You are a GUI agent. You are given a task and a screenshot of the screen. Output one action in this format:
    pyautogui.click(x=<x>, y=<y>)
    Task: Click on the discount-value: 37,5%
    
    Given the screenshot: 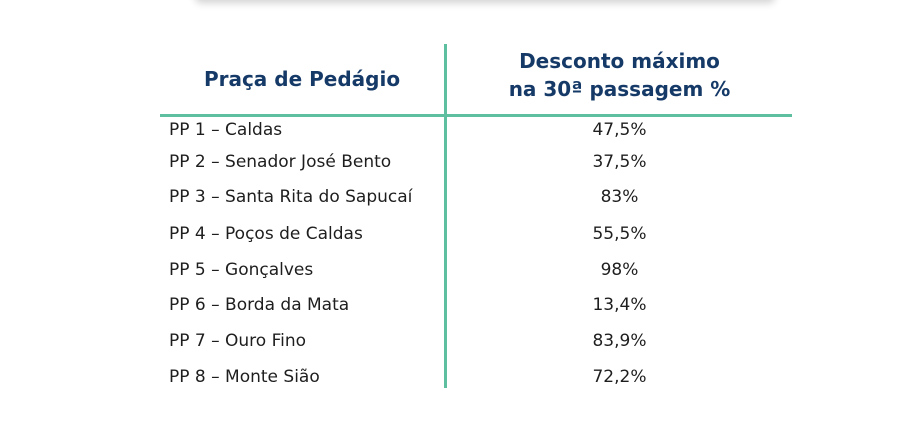 What is the action you would take?
    pyautogui.click(x=619, y=162)
    